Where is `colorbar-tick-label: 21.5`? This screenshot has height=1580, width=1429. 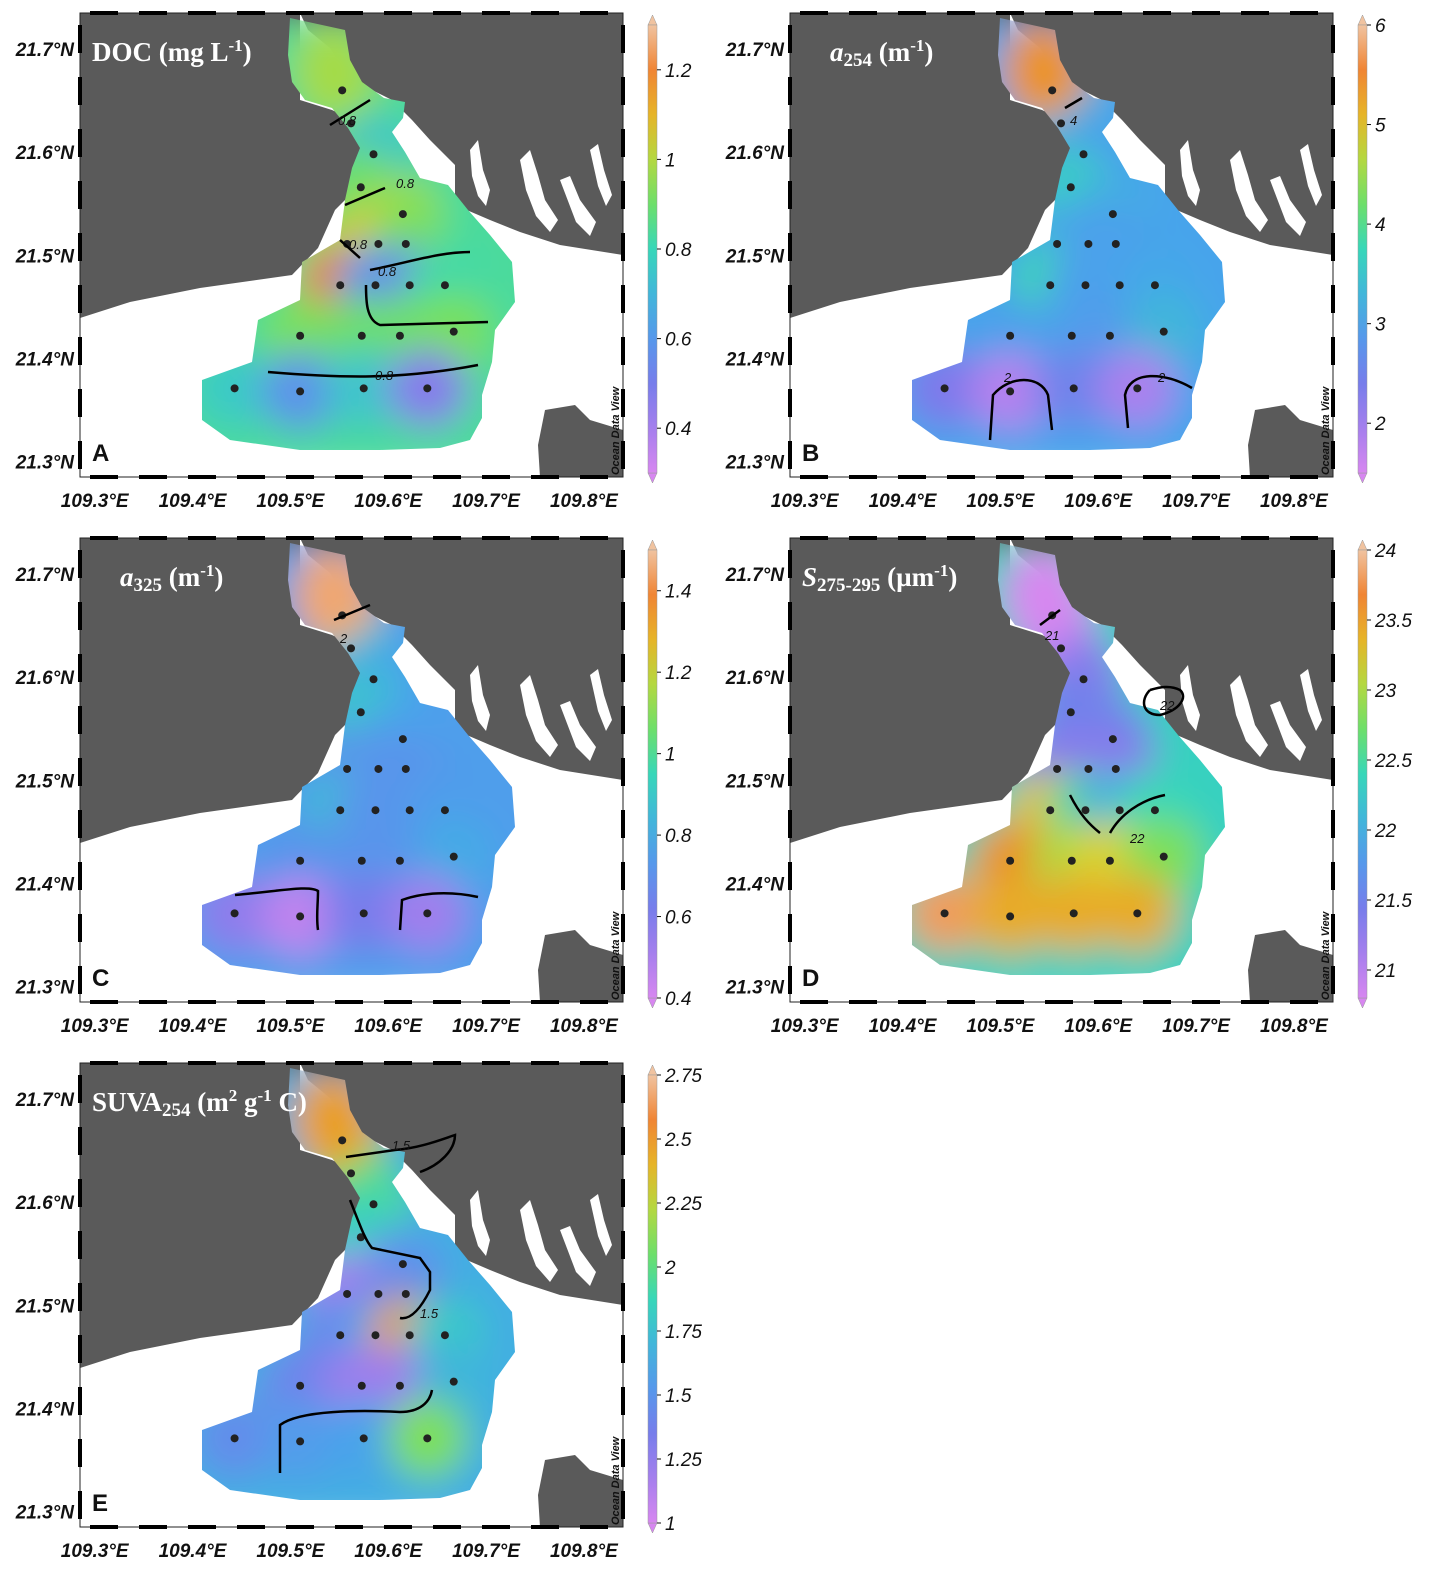
colorbar-tick-label: 21.5 is located at coordinates (1393, 901).